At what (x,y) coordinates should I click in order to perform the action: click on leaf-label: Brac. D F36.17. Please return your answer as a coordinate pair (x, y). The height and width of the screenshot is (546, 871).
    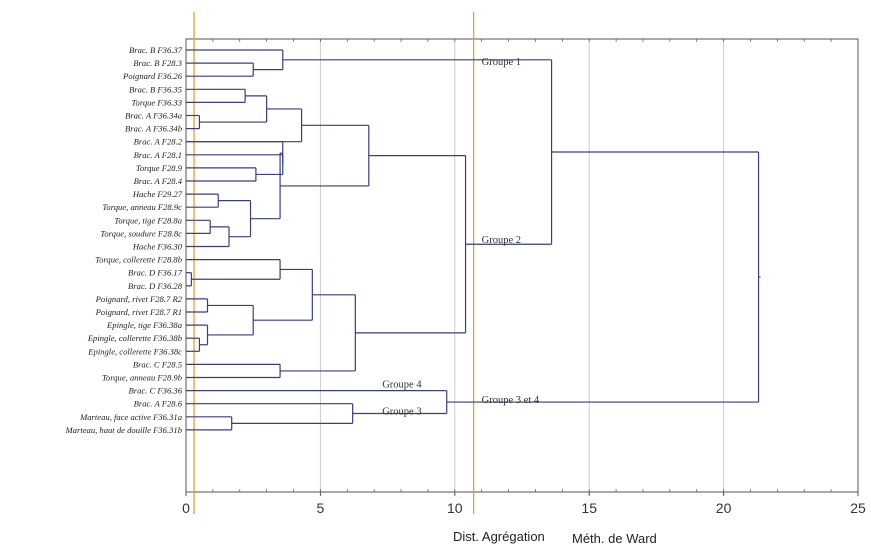
    Looking at the image, I should click on (155, 273).